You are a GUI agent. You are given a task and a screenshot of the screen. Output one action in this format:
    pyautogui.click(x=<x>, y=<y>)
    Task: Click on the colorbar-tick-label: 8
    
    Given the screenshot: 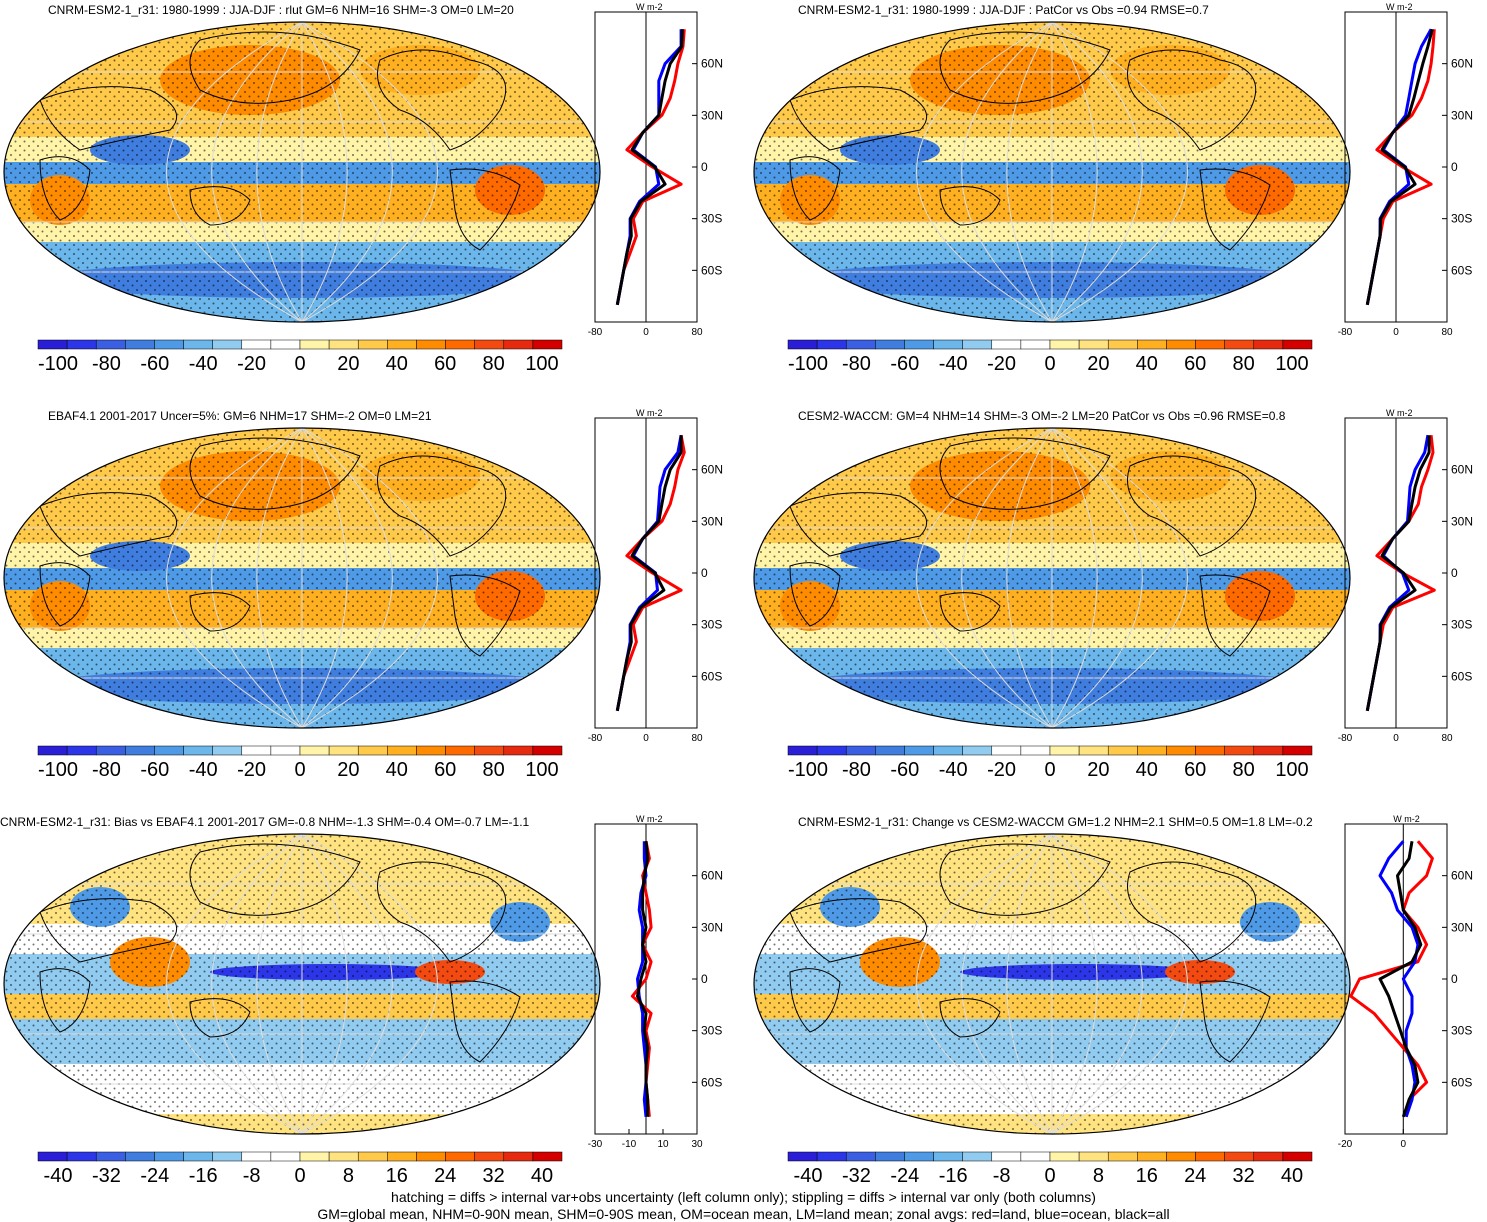 What is the action you would take?
    pyautogui.click(x=348, y=1176)
    